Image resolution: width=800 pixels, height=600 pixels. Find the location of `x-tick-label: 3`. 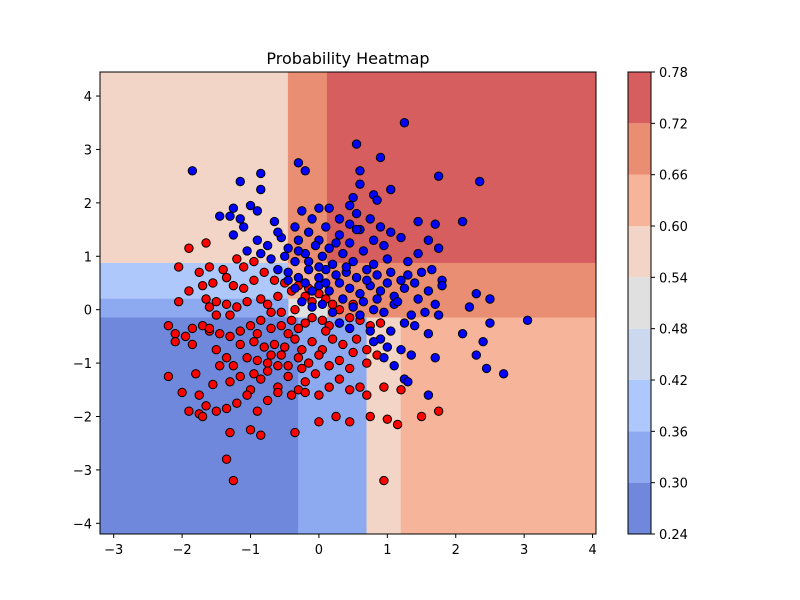

x-tick-label: 3 is located at coordinates (524, 550).